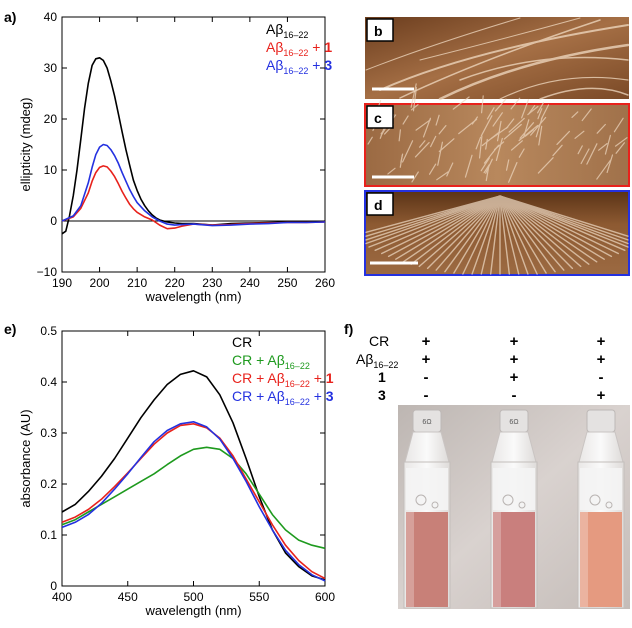 The image size is (632, 628). I want to click on afm-image-d: d, so click(497, 233).